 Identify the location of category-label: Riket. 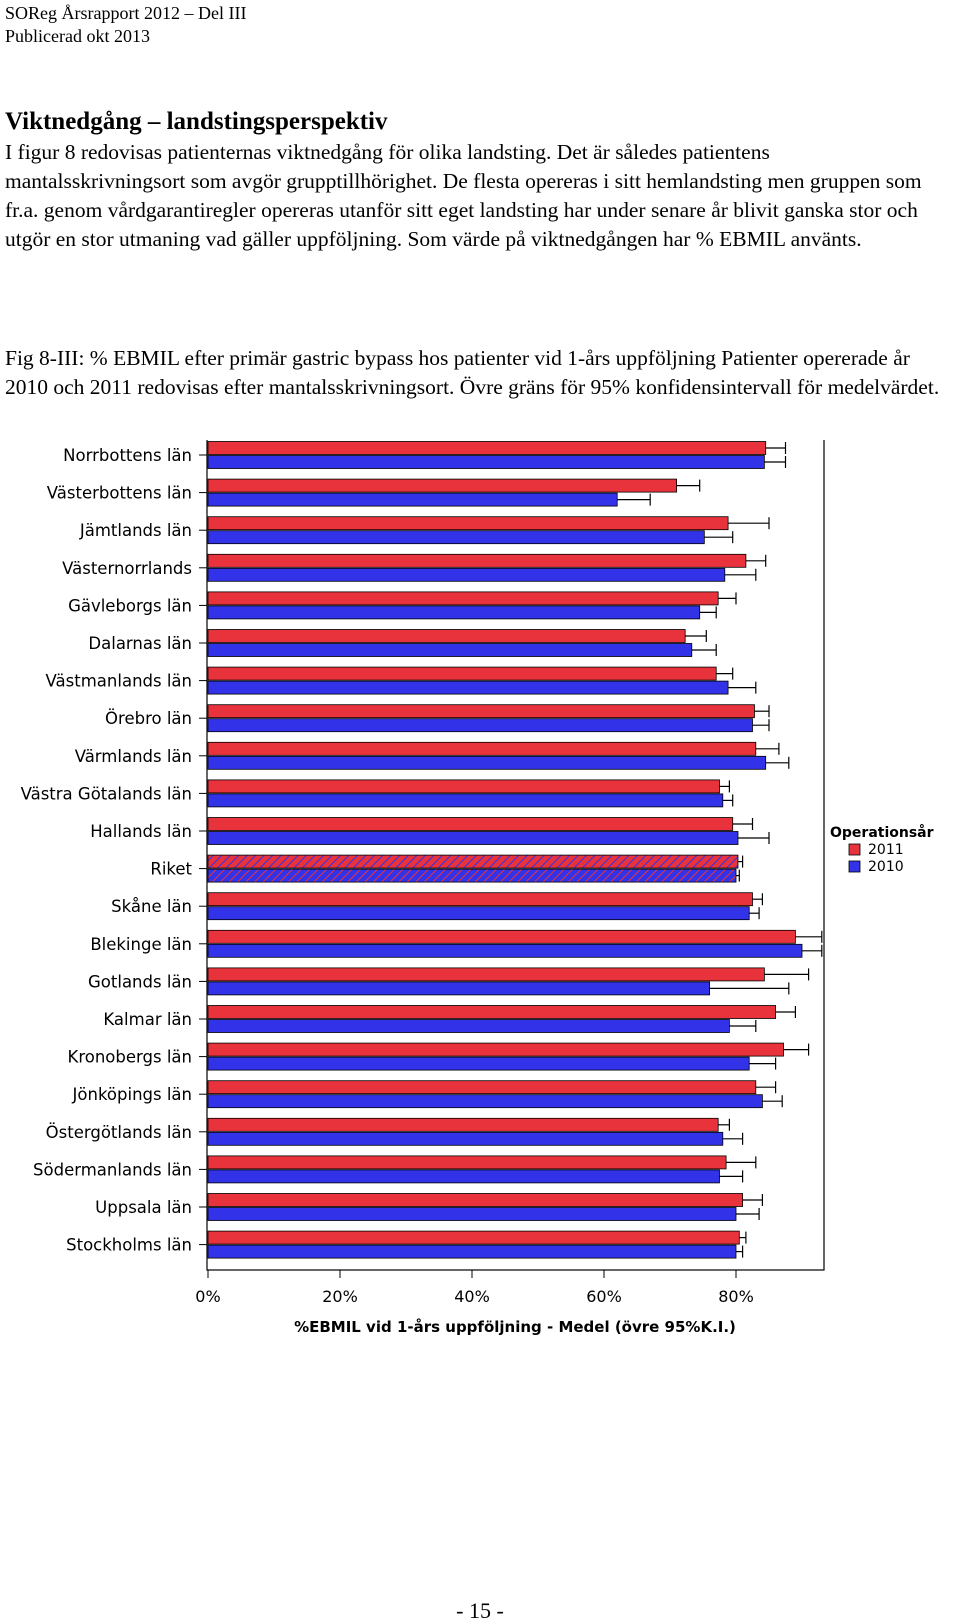
(171, 869).